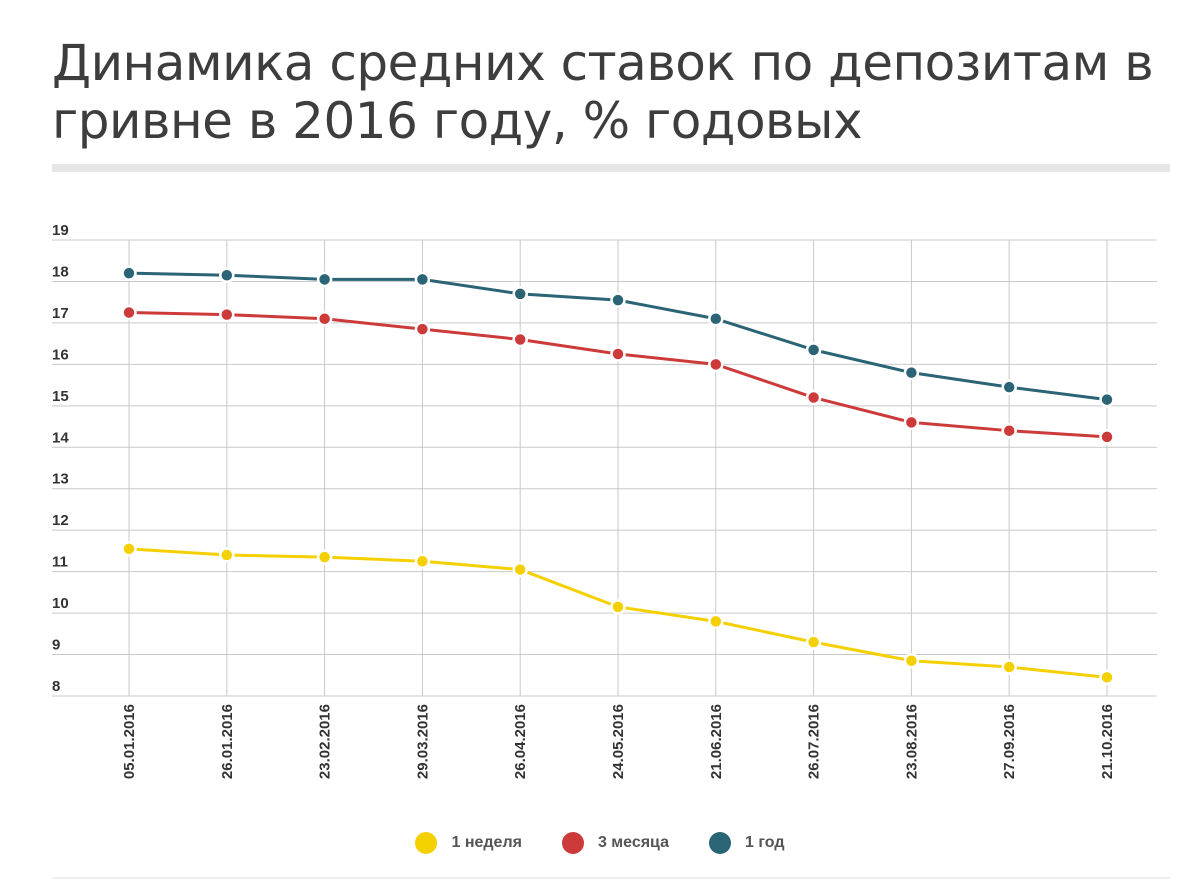 The width and height of the screenshot is (1200, 886). I want to click on legend-item-3-months: 3 месяца, so click(615, 843).